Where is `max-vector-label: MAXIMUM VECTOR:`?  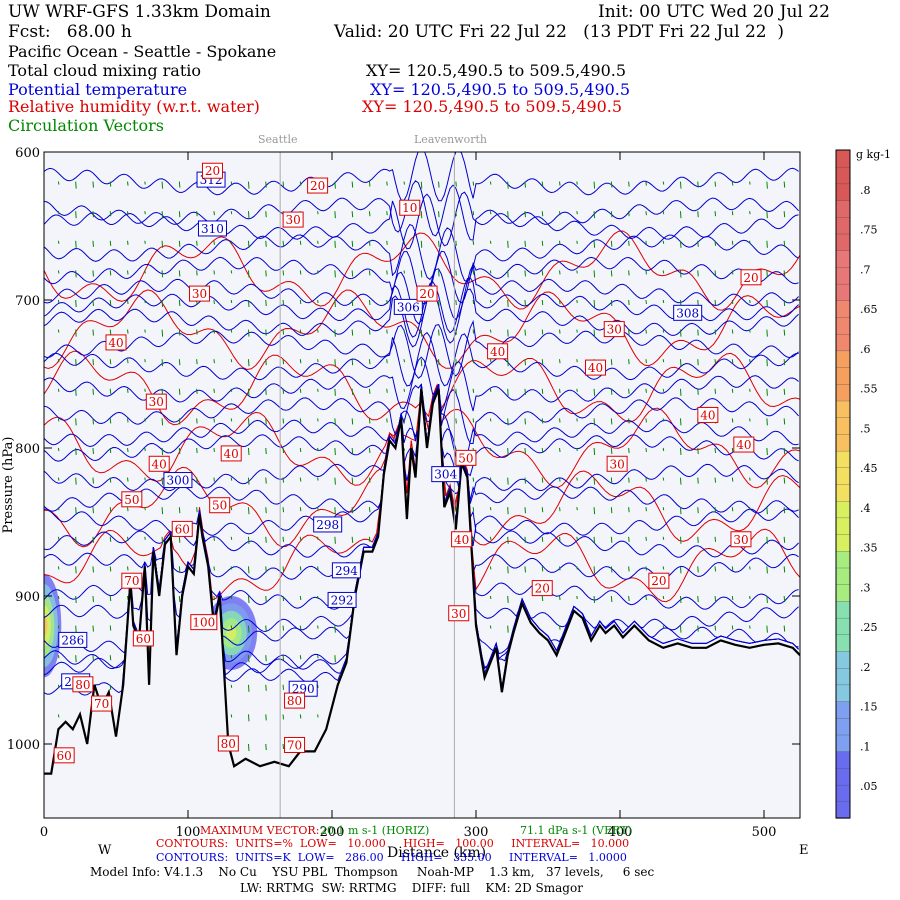 max-vector-label: MAXIMUM VECTOR: is located at coordinates (260, 830).